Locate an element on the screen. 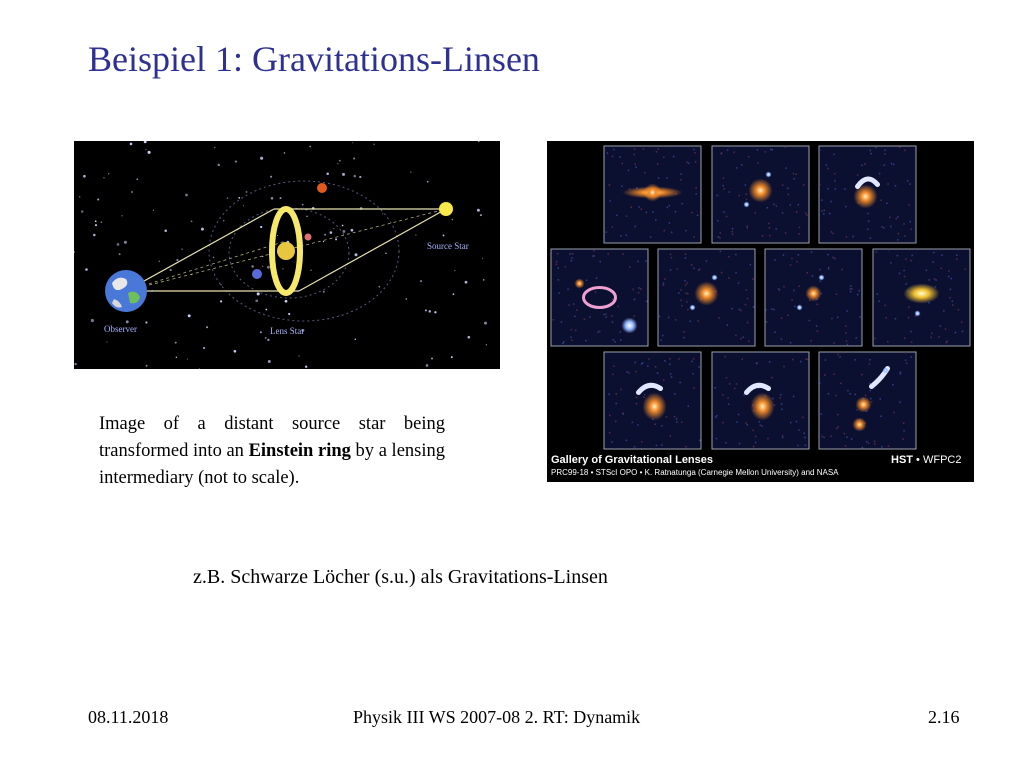 Image resolution: width=1024 pixels, height=768 pixels. observer-label: Observer is located at coordinates (120, 329).